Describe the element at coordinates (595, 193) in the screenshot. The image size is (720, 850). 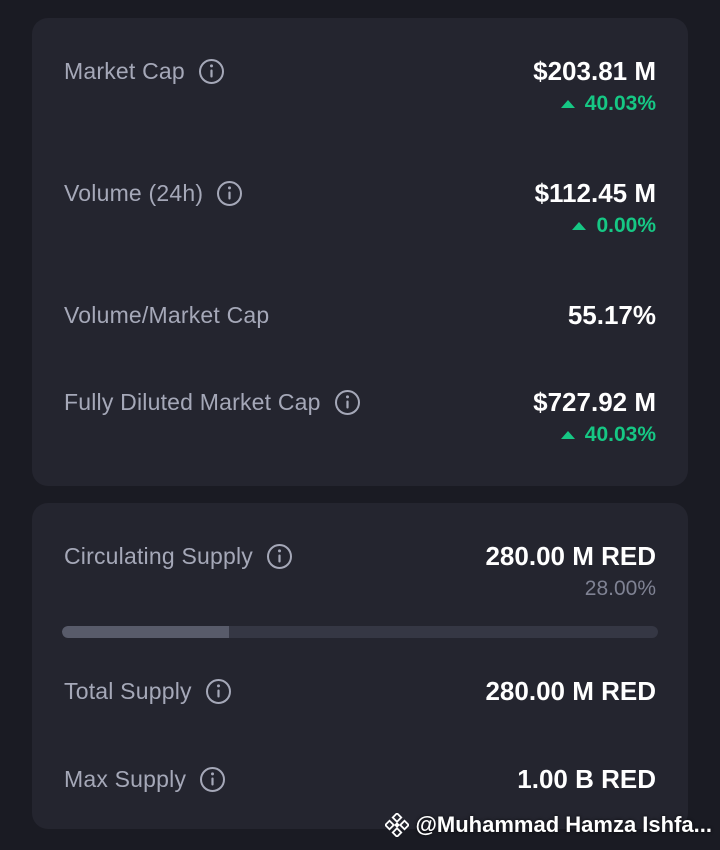
I see `volume-value: $112.45 M` at that location.